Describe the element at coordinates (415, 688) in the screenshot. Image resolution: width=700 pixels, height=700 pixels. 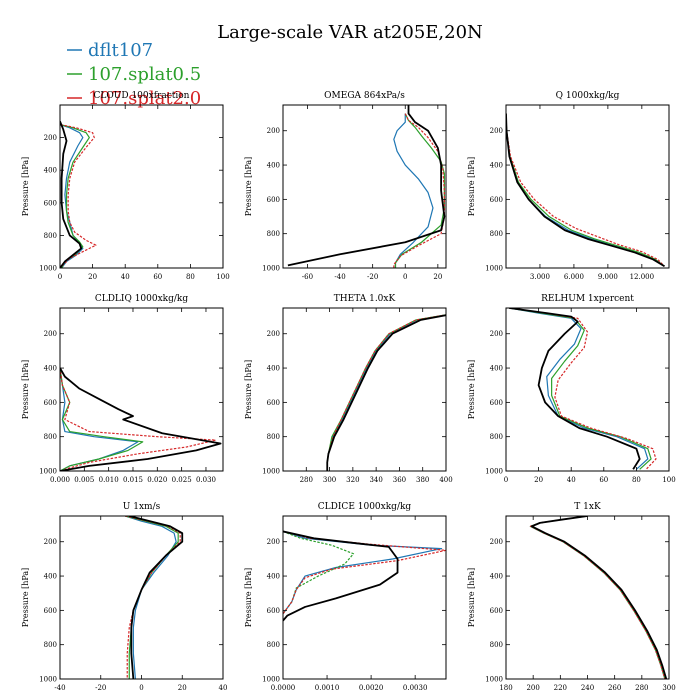
I see `x-tick-label: 0.0030` at that location.